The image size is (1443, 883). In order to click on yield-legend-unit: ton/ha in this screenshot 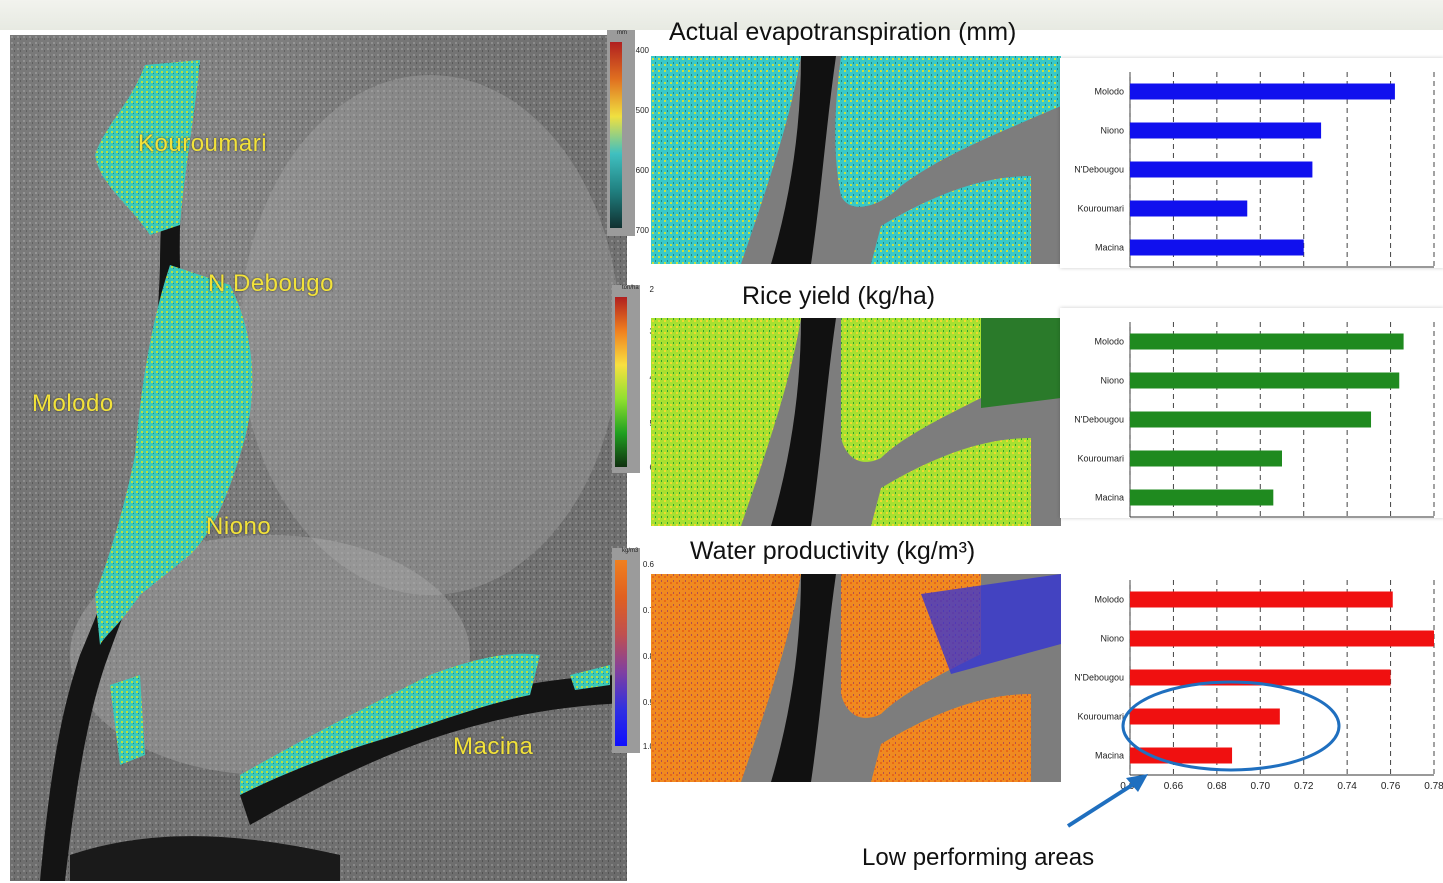, I will do `click(630, 288)`.